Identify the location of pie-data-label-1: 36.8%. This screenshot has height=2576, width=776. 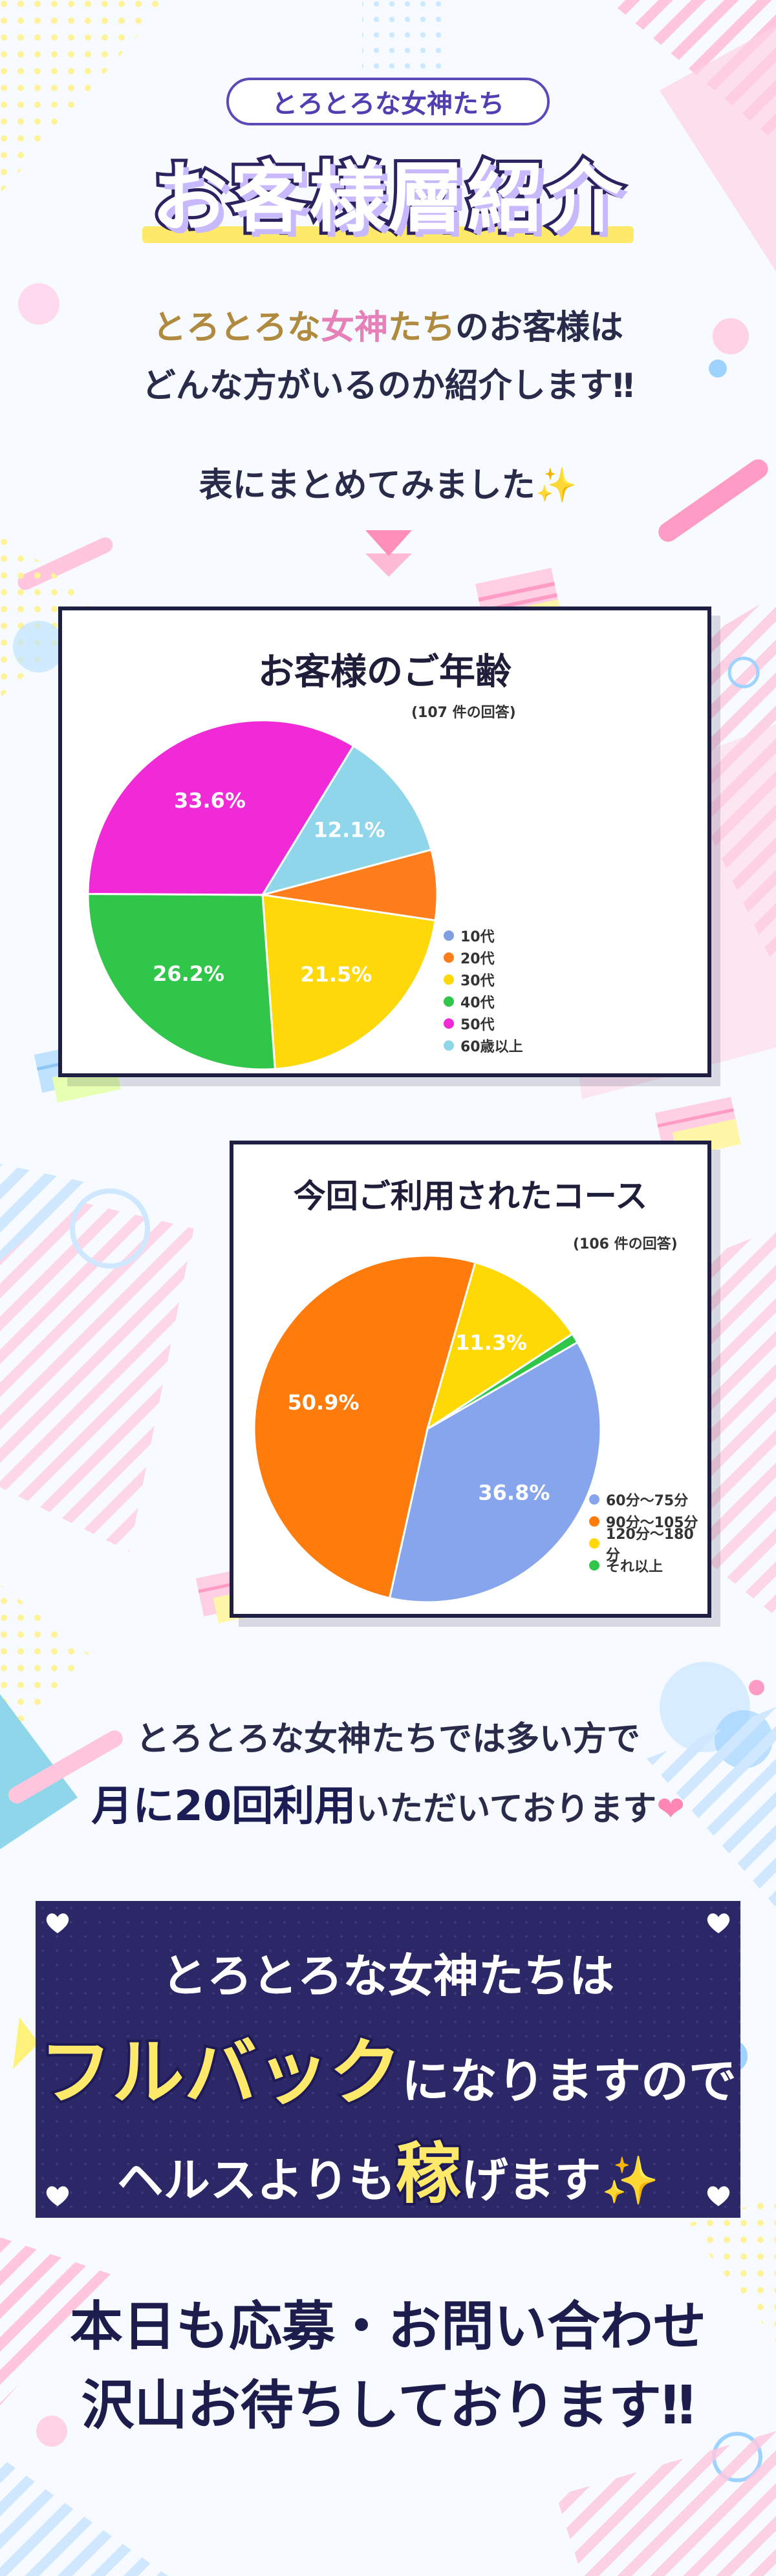
(514, 1492).